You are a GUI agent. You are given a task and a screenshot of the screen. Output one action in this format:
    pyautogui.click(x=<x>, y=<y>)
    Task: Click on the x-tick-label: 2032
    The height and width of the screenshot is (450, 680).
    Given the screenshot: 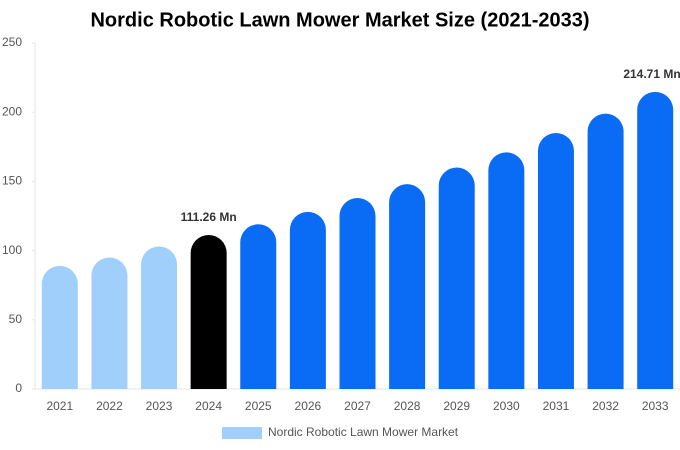 What is the action you would take?
    pyautogui.click(x=605, y=406)
    